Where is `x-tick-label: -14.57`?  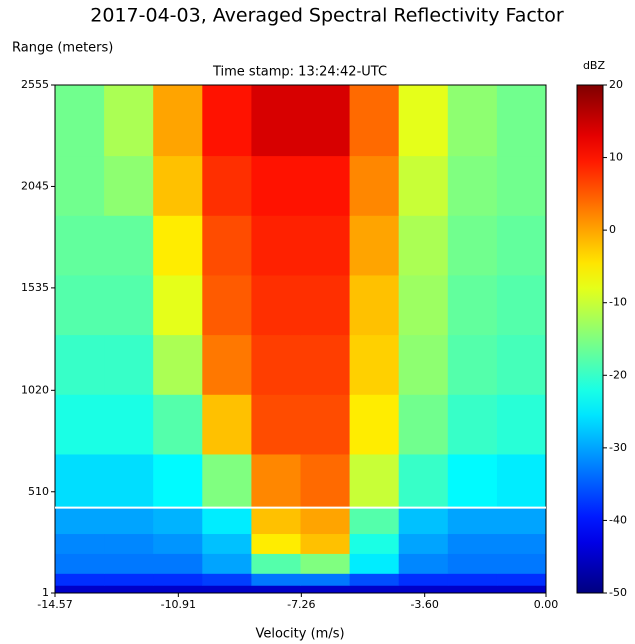
x-tick-label: -14.57 is located at coordinates (54, 604).